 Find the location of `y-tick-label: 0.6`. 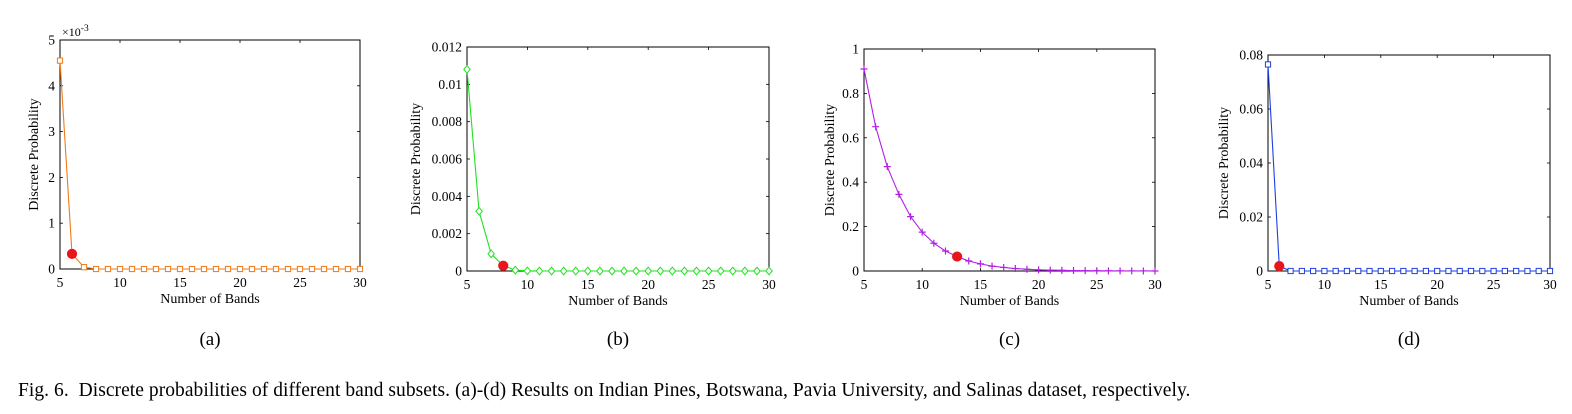

y-tick-label: 0.6 is located at coordinates (850, 137).